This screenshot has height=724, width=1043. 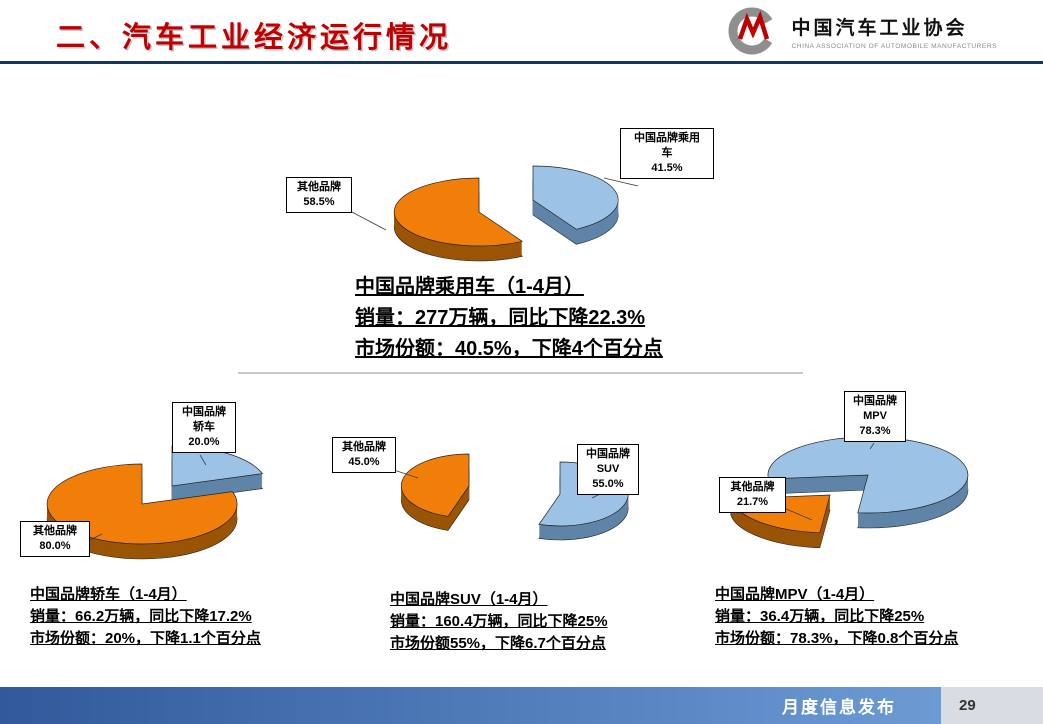 What do you see at coordinates (875, 431) in the screenshot?
I see `callout-line: 78.3%` at bounding box center [875, 431].